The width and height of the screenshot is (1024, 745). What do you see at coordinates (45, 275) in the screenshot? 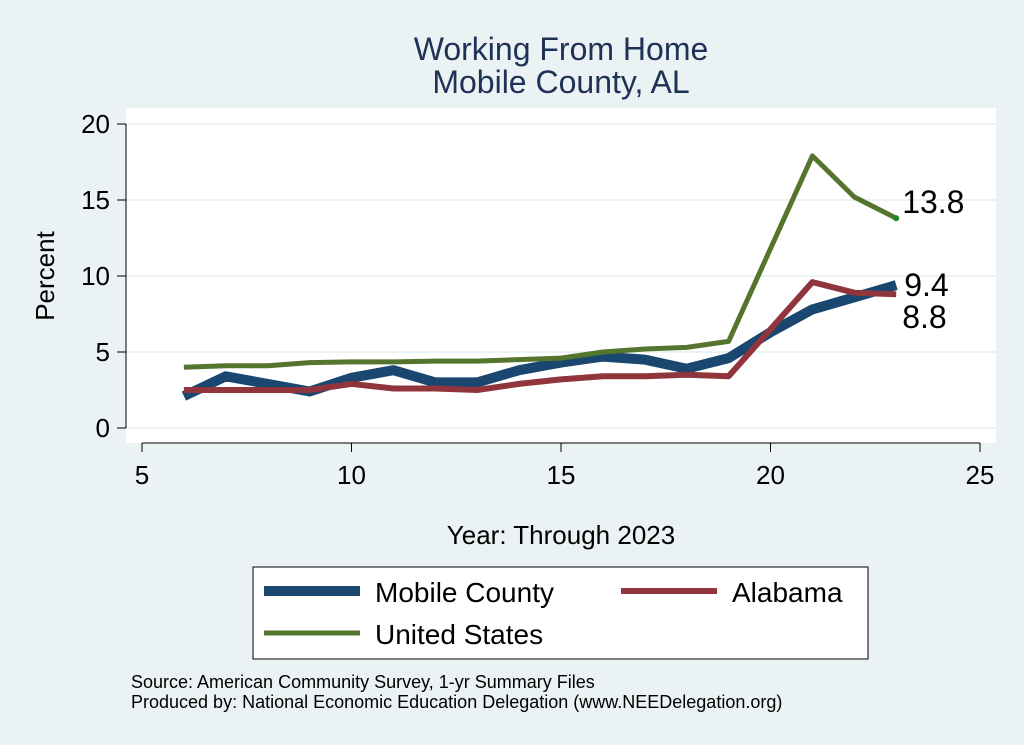
I see `y-axis-label: Percent` at bounding box center [45, 275].